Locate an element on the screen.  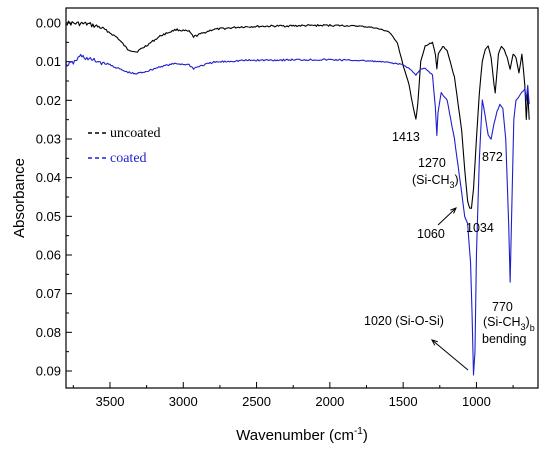
x-tick-label: 3000 is located at coordinates (183, 401).